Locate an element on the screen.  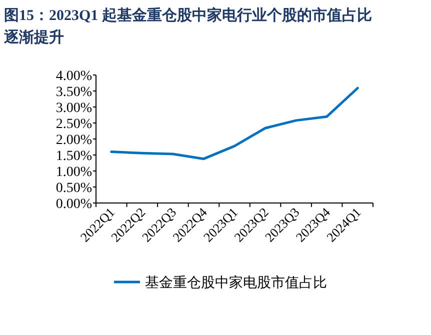
title: 图15：2023Q1 起基金重仓股中家电行业个股的市值占比逐渐提升 is located at coordinates (188, 27).